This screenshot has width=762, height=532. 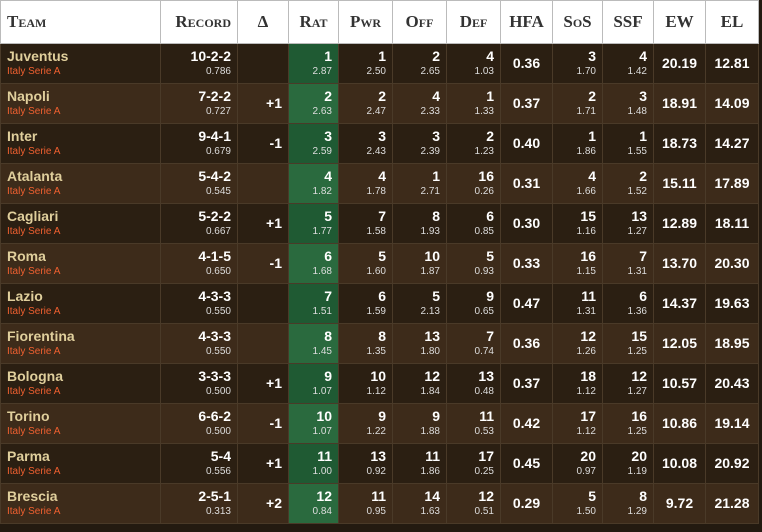 I want to click on el-cell: 18.95, so click(x=732, y=343).